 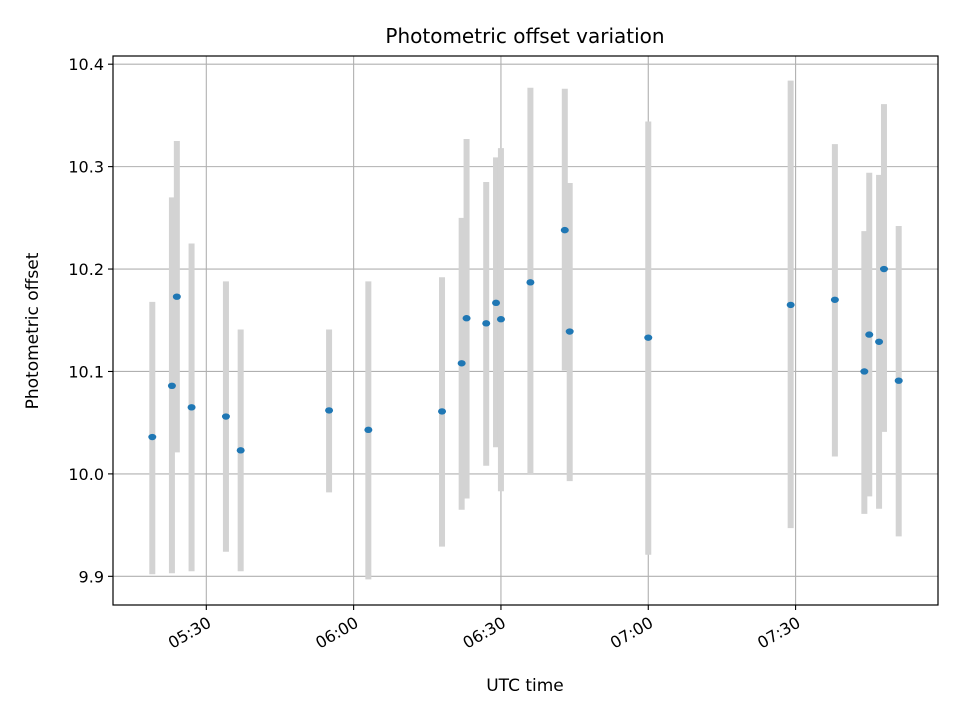 What do you see at coordinates (91, 576) in the screenshot?
I see `y-tick-label: 9.9` at bounding box center [91, 576].